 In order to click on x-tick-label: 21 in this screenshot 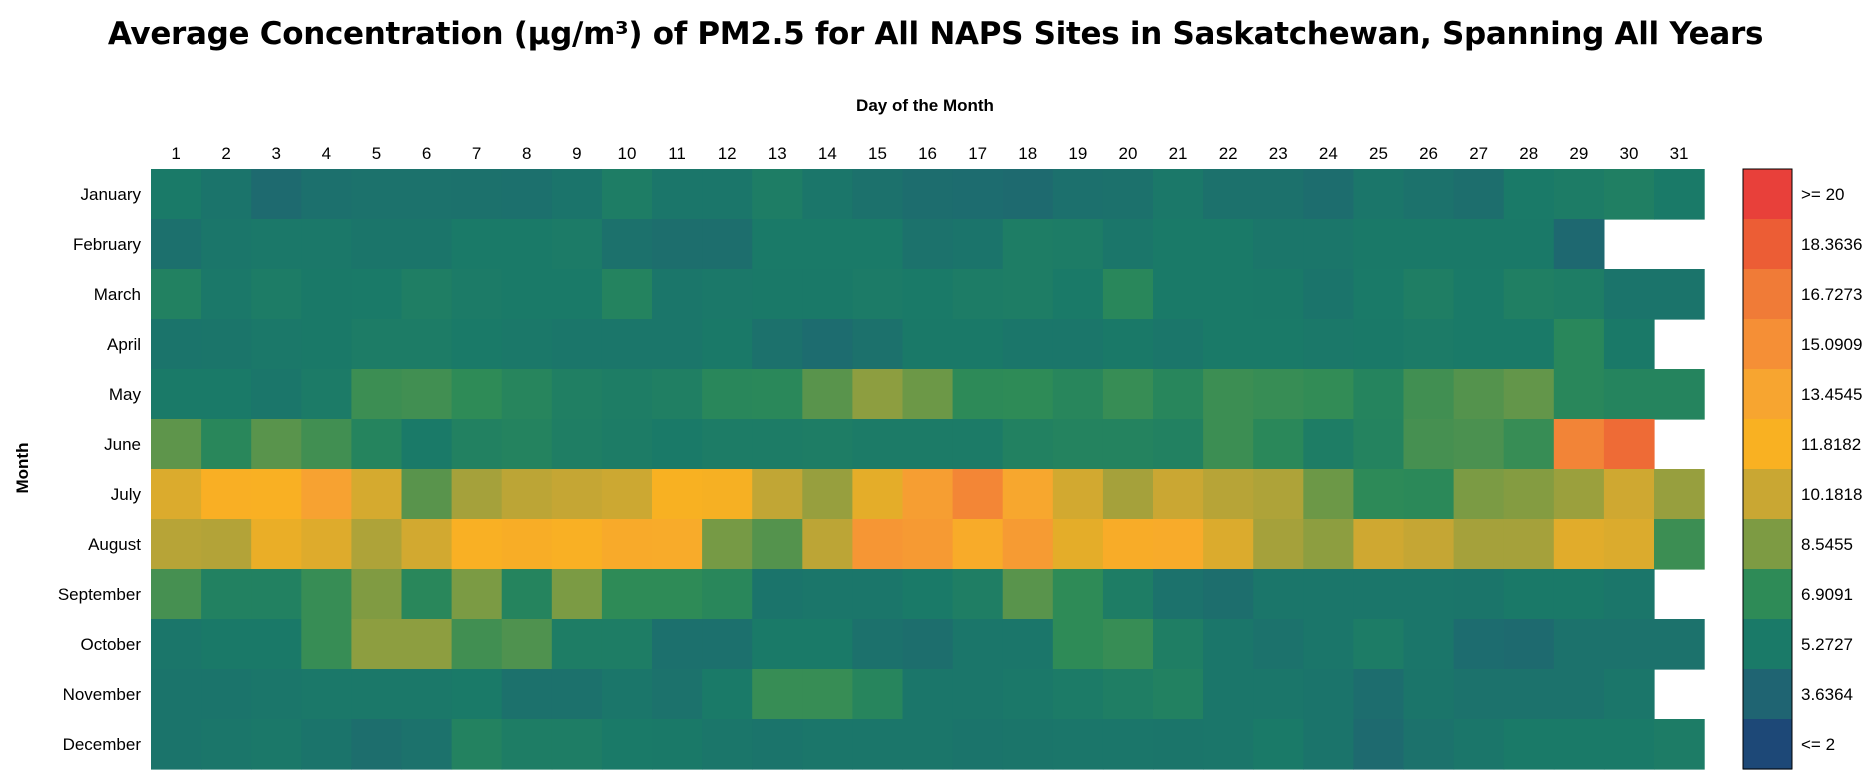, I will do `click(1178, 153)`.